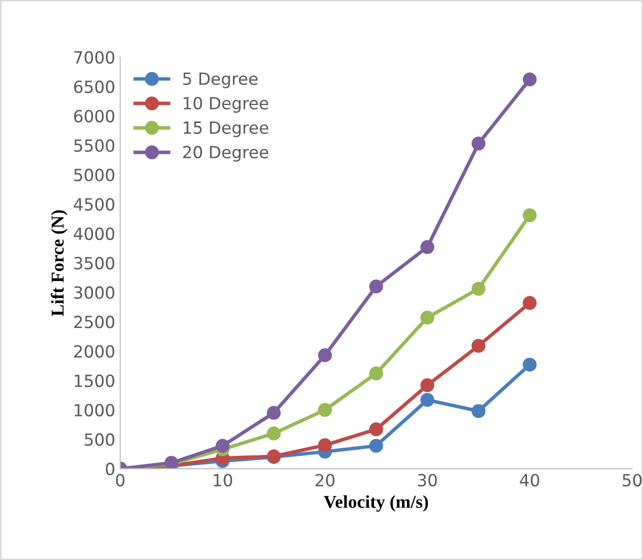 The width and height of the screenshot is (643, 560). I want to click on x-tick-label: 10, so click(223, 480).